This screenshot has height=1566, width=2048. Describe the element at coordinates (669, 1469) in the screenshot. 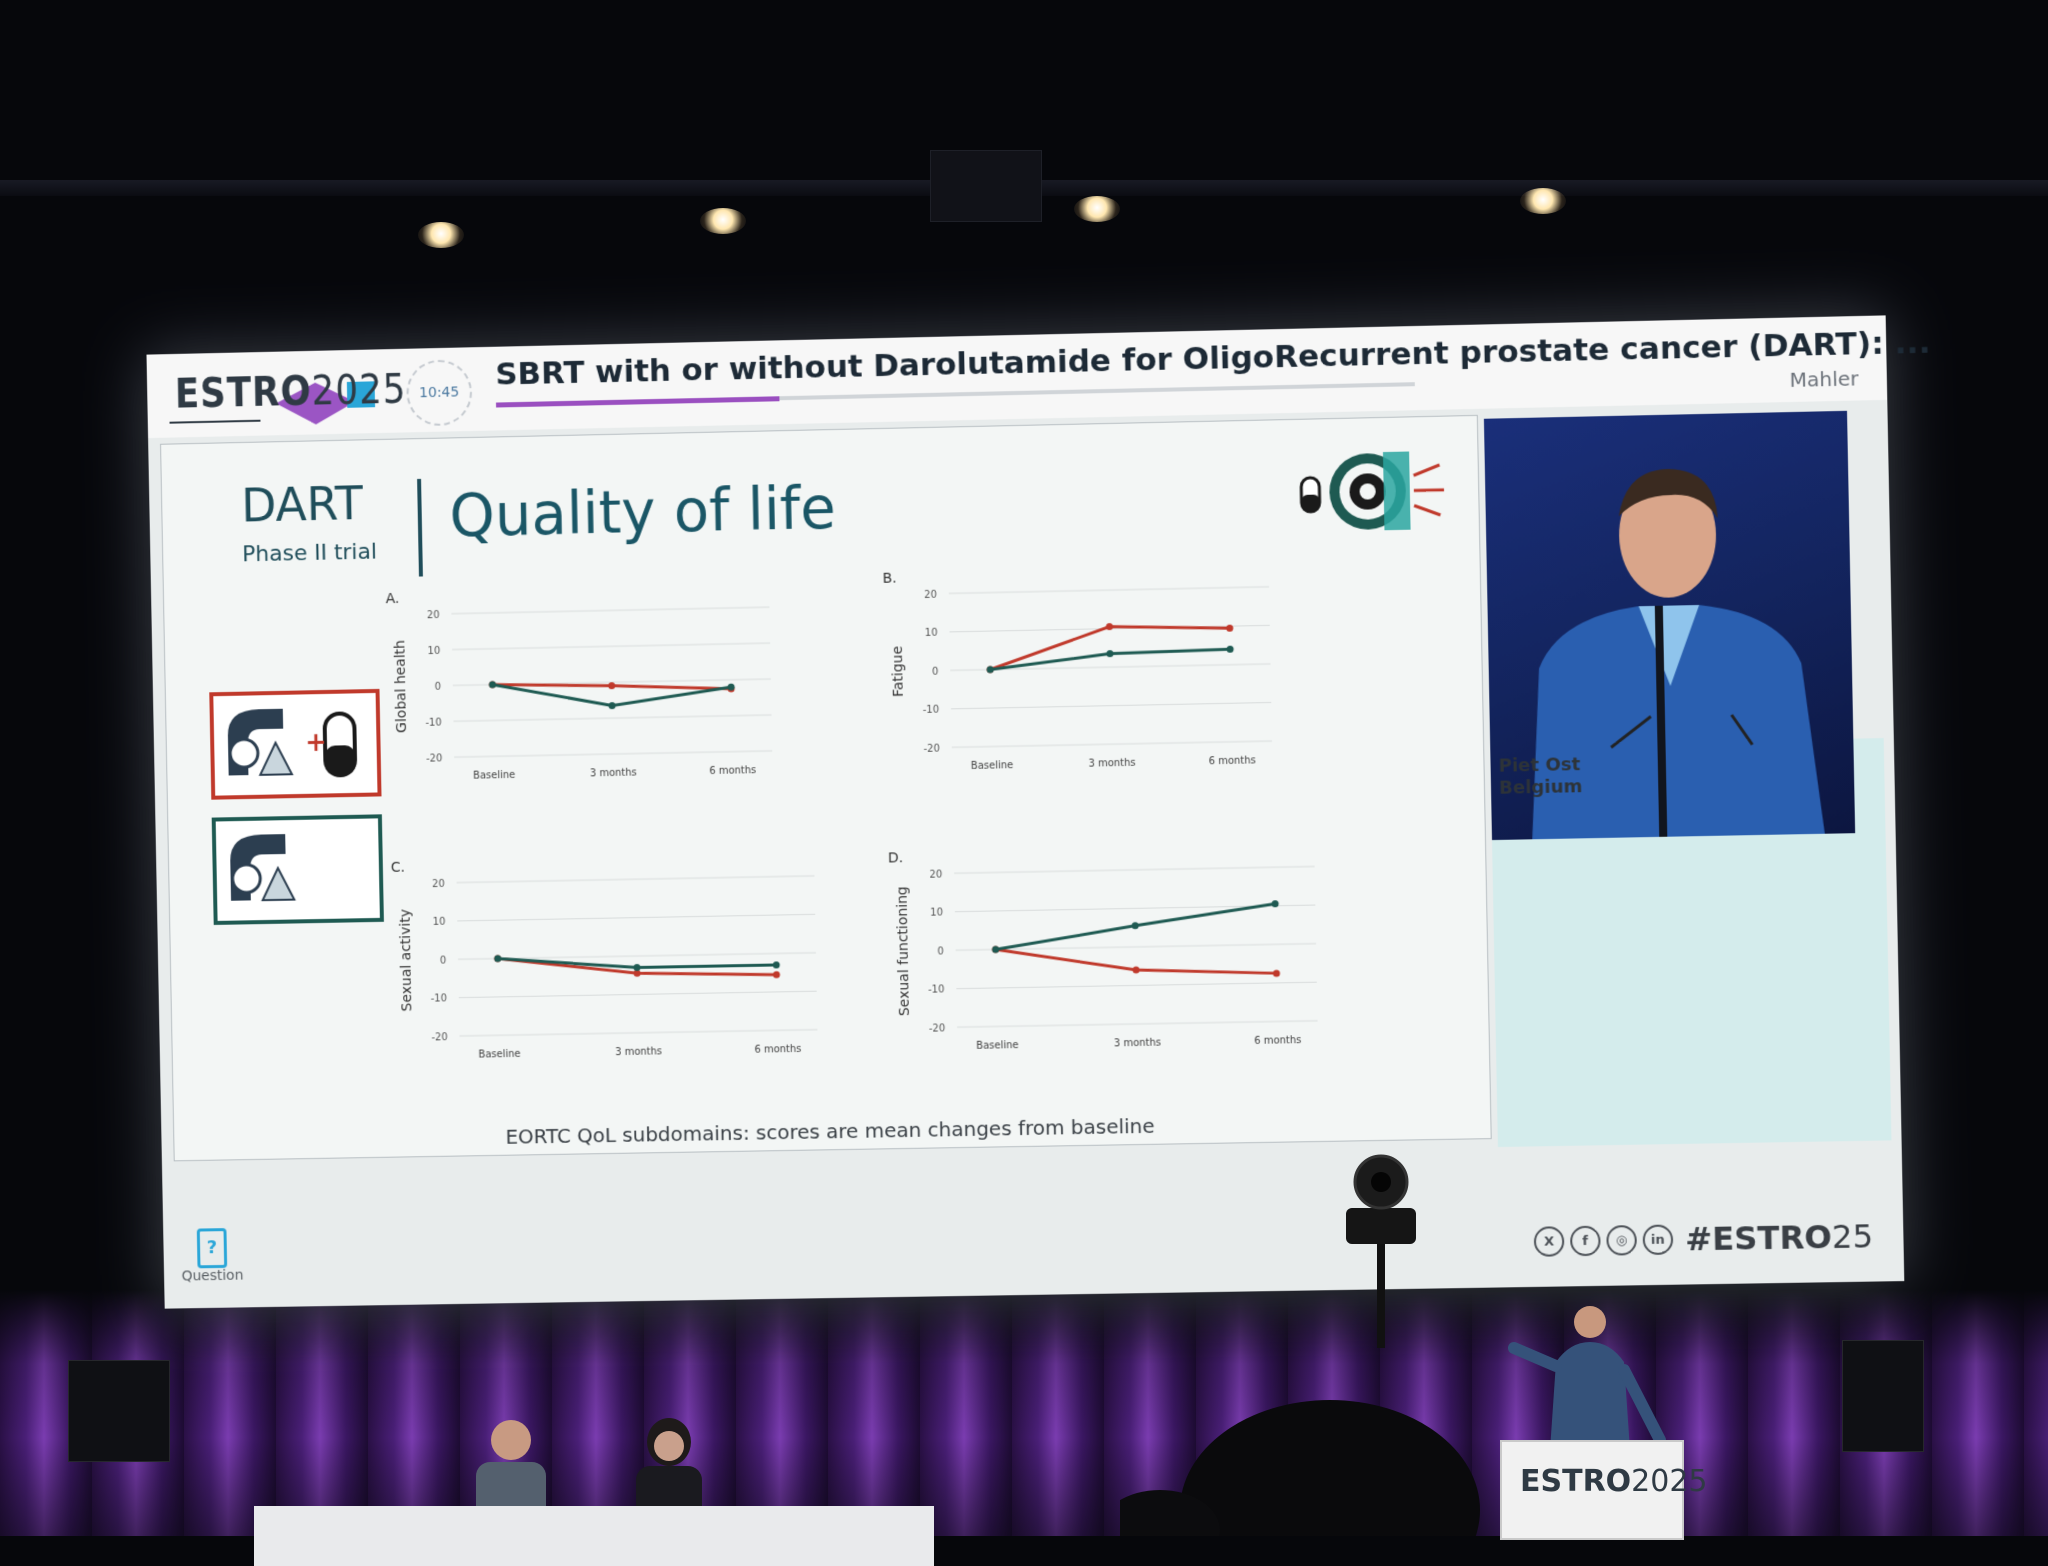

I see `panelist-woman` at that location.